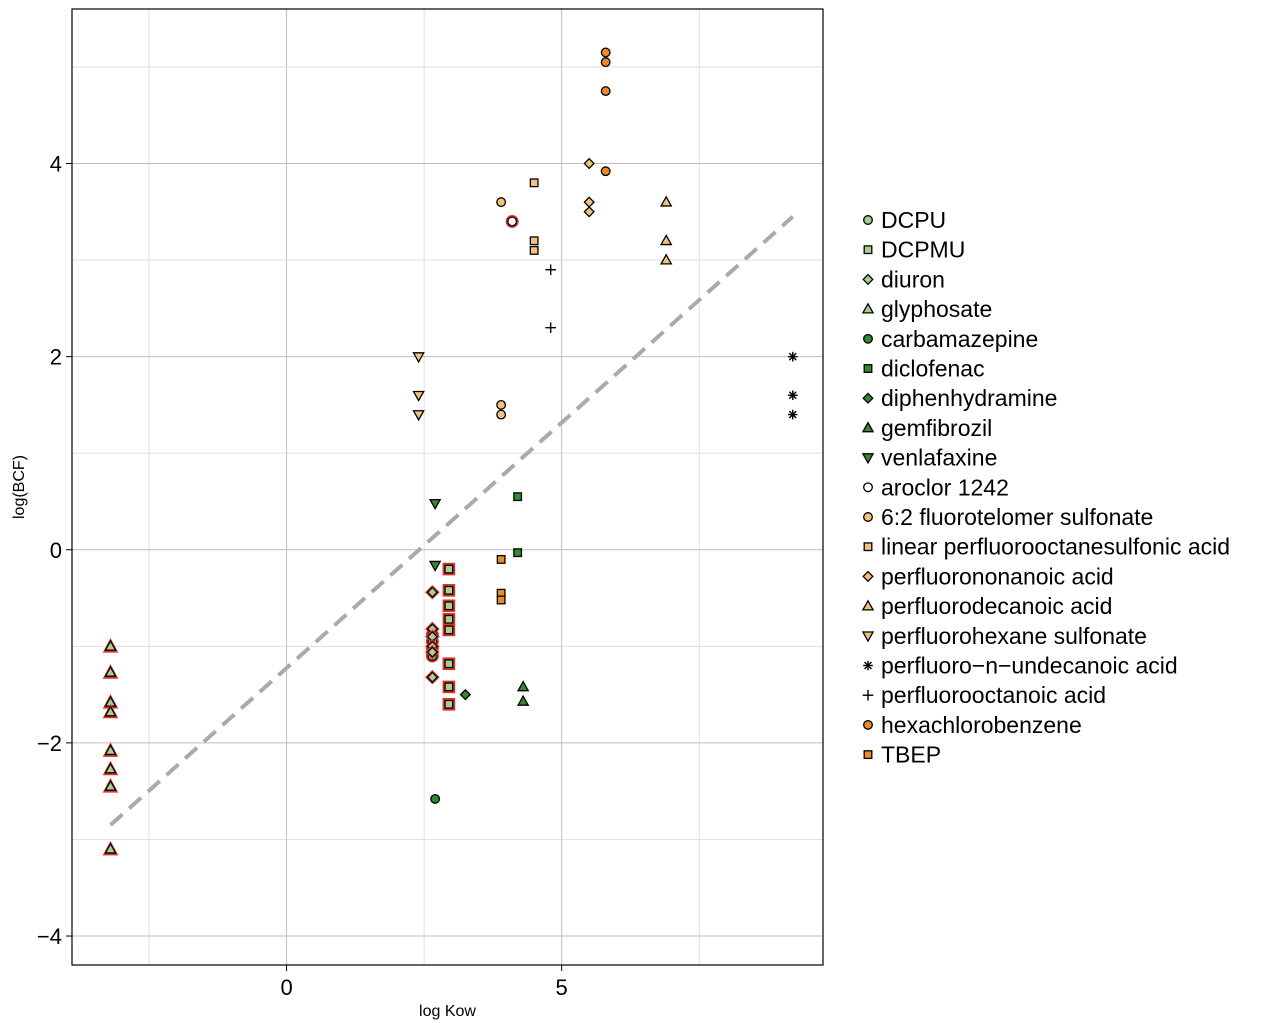 This screenshot has height=1023, width=1284. I want to click on legend-label: gemfibrozil, so click(936, 428).